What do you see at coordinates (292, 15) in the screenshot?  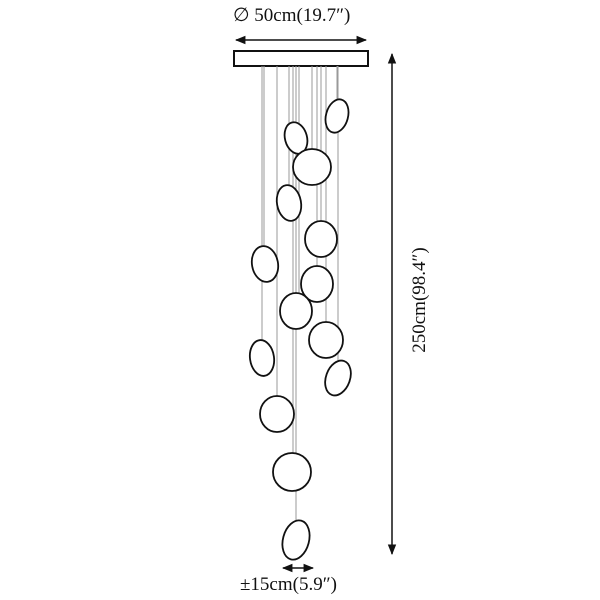 I see `diameter-label: ∅ 50cm(19.7″)` at bounding box center [292, 15].